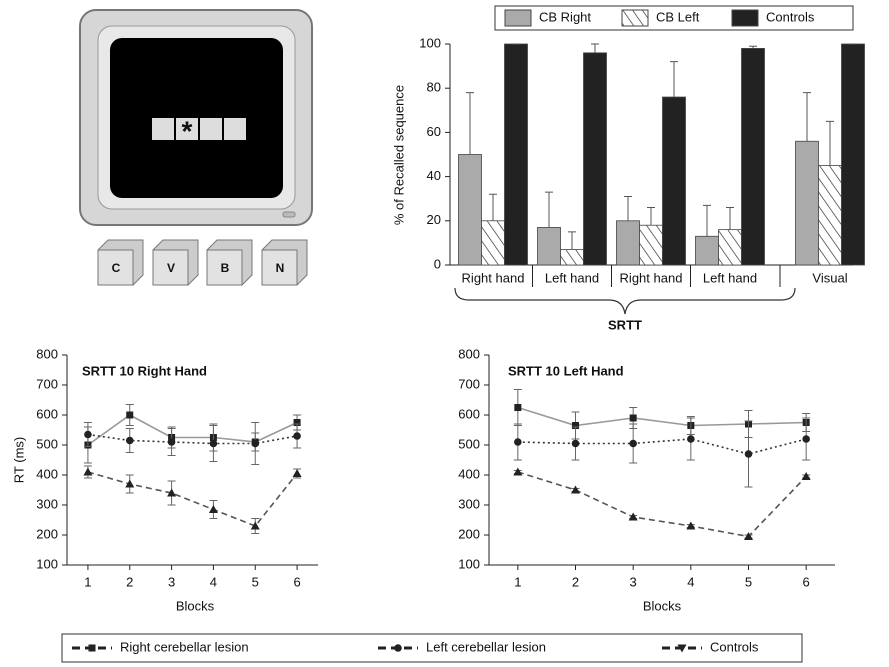 This screenshot has width=889, height=667. What do you see at coordinates (434, 131) in the screenshot?
I see `y-tick-label: 60` at bounding box center [434, 131].